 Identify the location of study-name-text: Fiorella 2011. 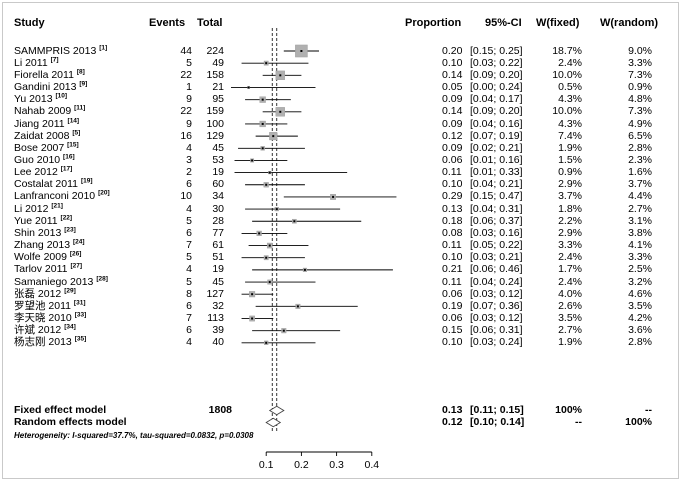
(44, 74).